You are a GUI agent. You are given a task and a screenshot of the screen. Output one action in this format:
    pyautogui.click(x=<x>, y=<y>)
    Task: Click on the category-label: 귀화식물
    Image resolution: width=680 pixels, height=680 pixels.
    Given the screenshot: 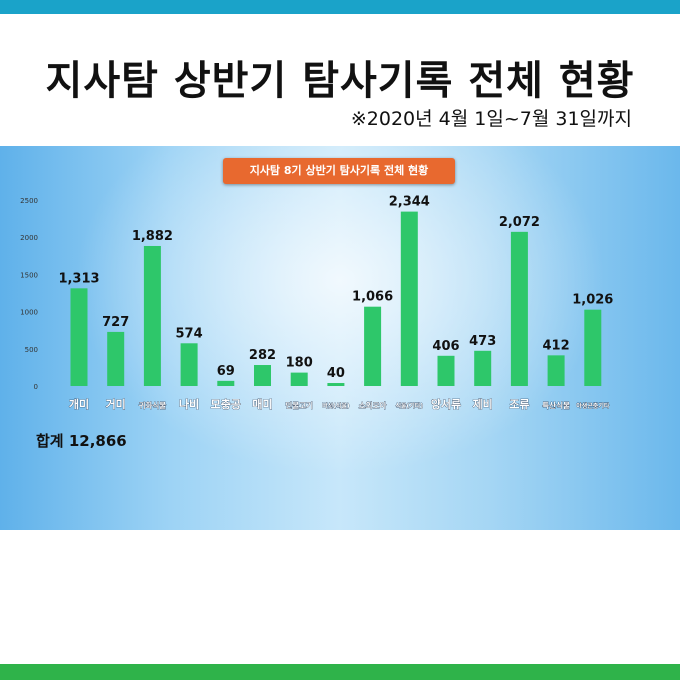 What is the action you would take?
    pyautogui.click(x=153, y=405)
    